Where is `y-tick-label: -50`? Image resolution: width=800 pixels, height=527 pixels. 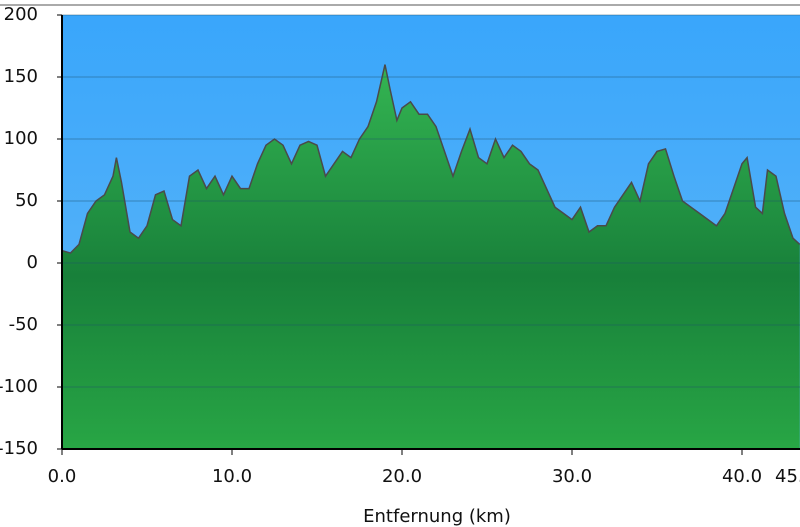
y-tick-label: -50 is located at coordinates (23, 324).